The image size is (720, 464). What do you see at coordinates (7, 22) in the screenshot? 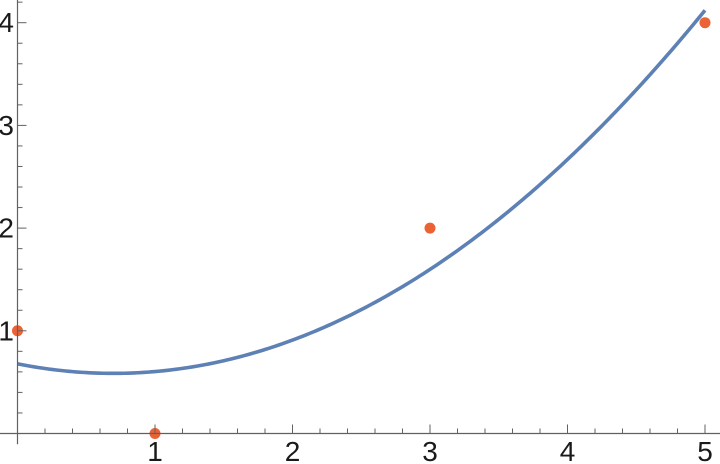
I see `y-tick-label: 4` at bounding box center [7, 22].